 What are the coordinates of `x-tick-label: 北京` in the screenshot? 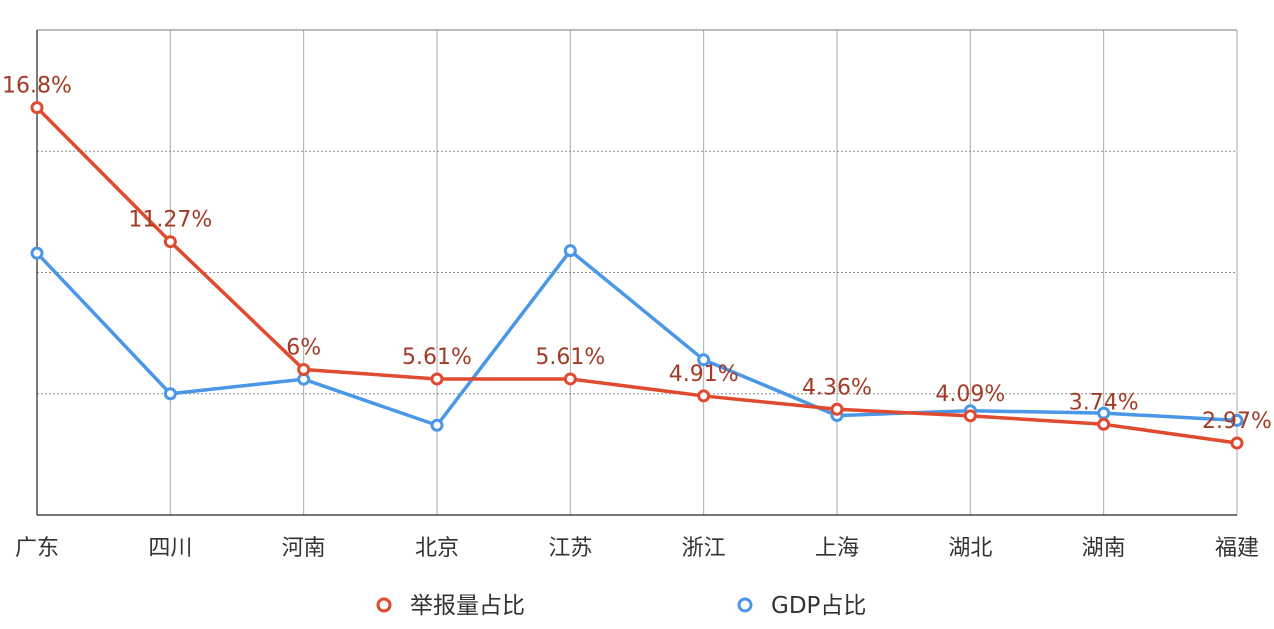 It's located at (437, 548).